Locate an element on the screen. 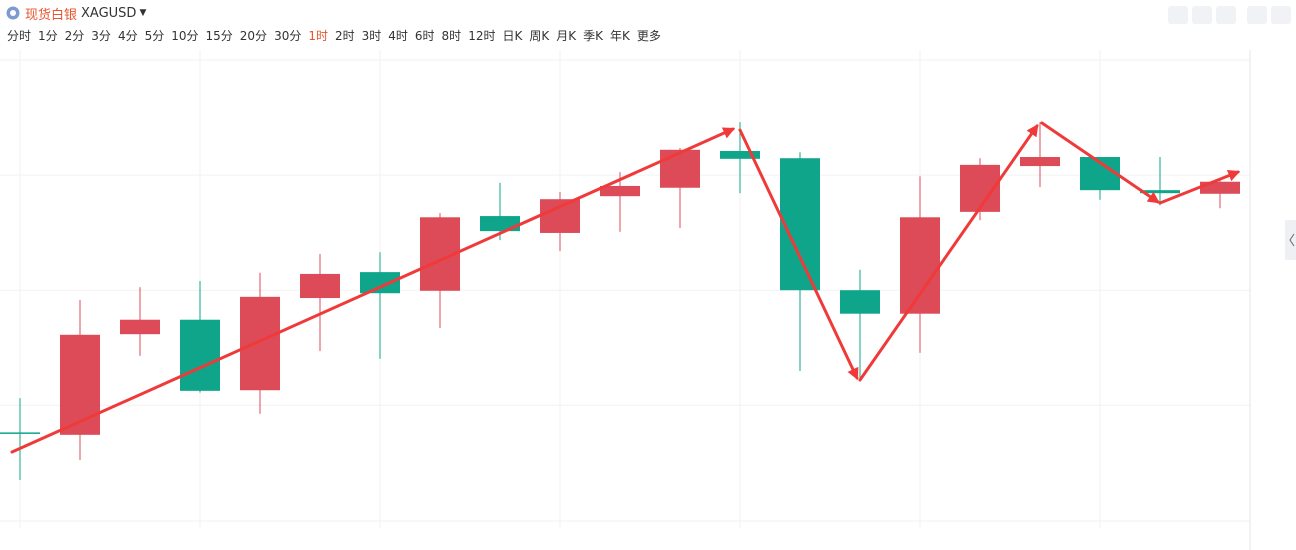 This screenshot has height=550, width=1296. interval-tab: 12时 is located at coordinates (482, 36).